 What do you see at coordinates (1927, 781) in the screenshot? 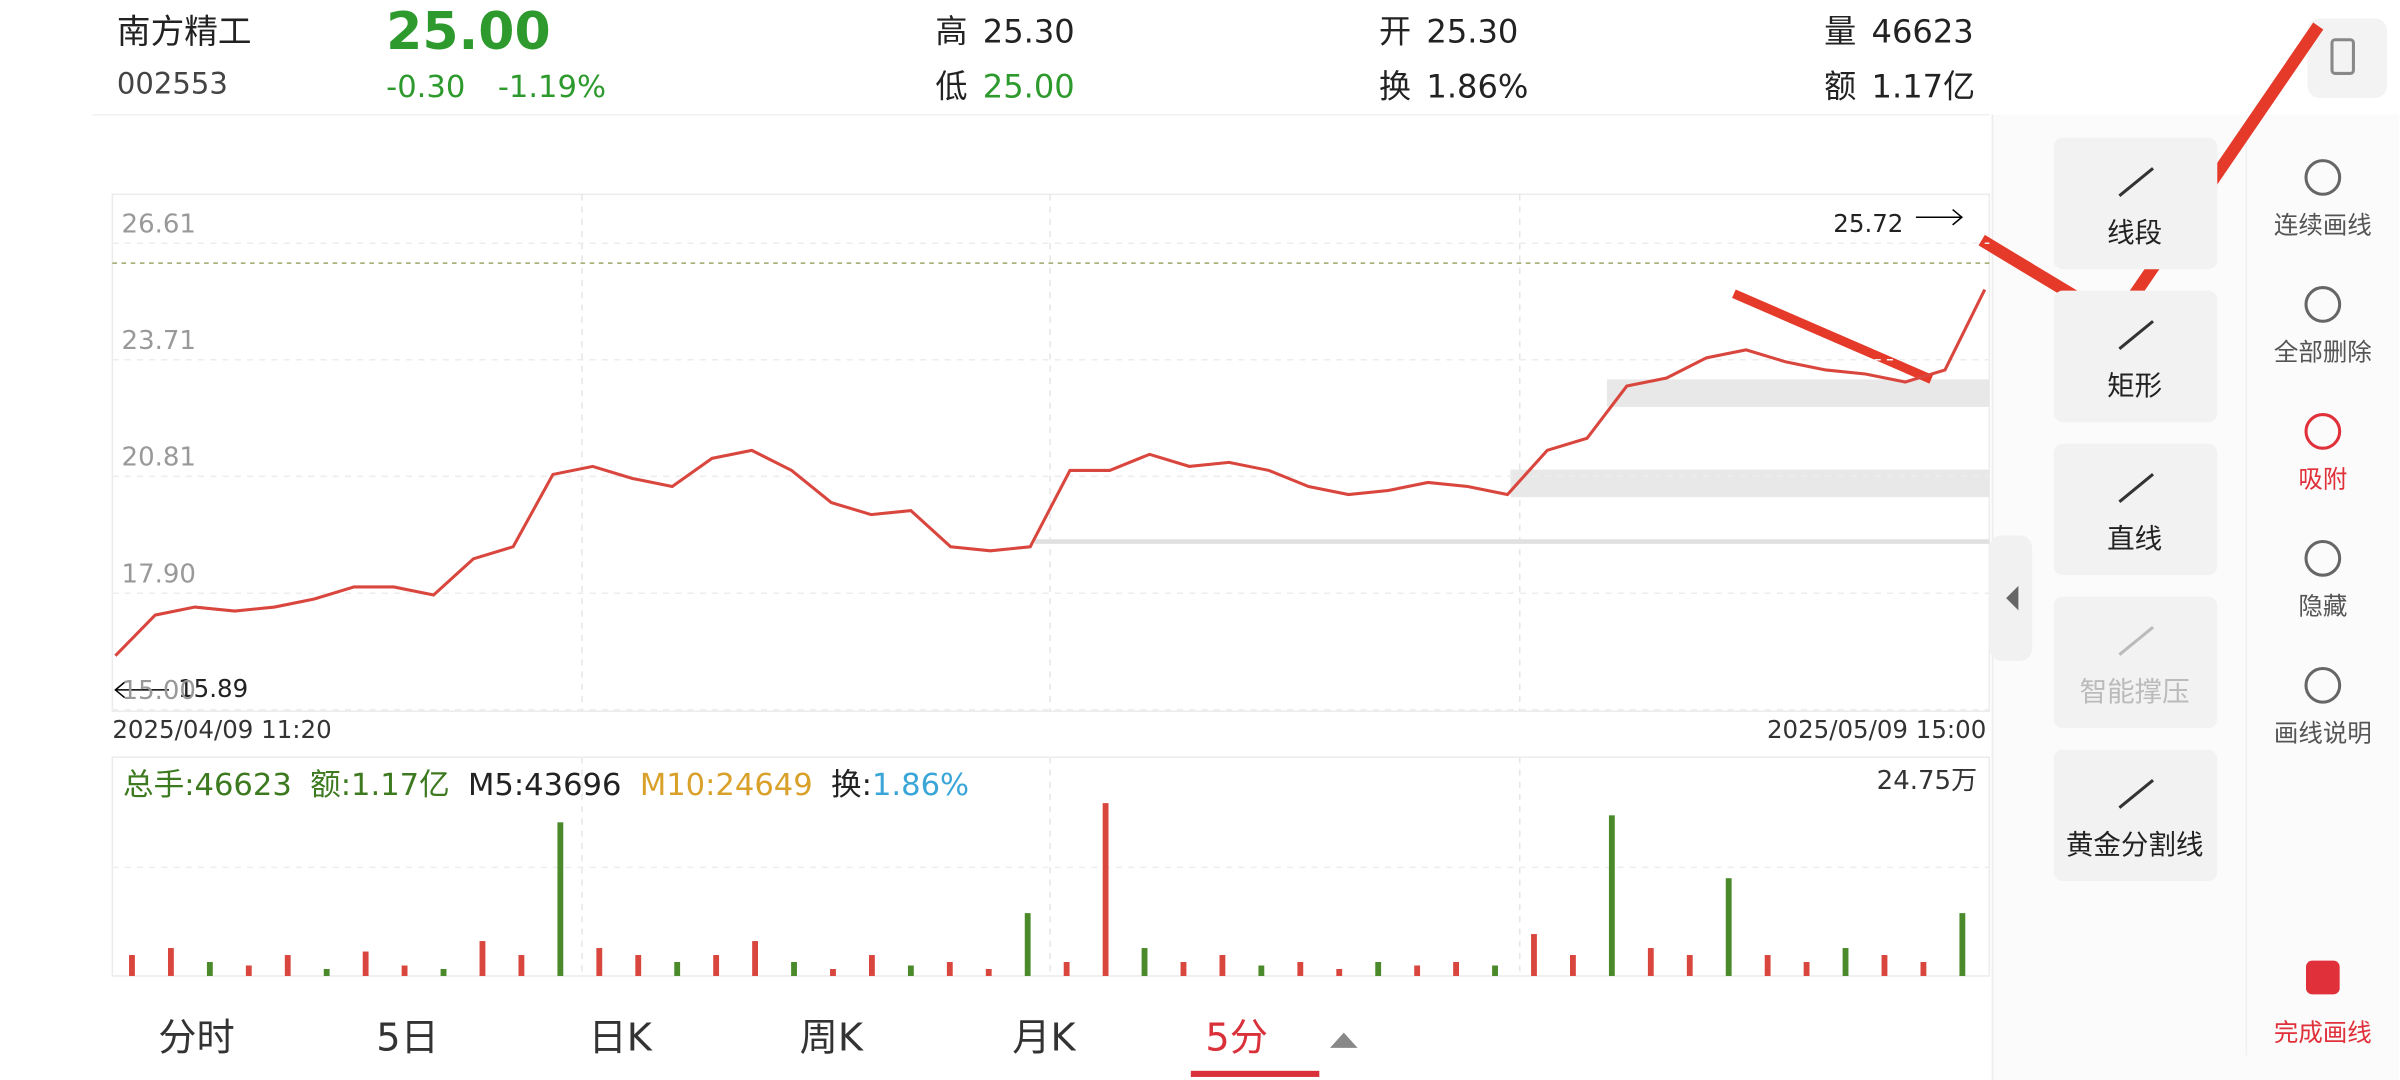
I see `volume-max: 24.75万` at bounding box center [1927, 781].